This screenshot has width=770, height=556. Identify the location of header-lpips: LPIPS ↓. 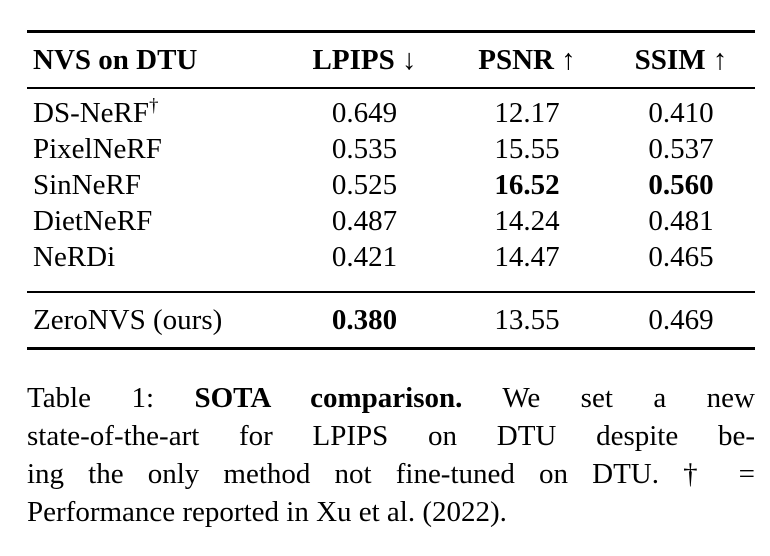
(364, 60).